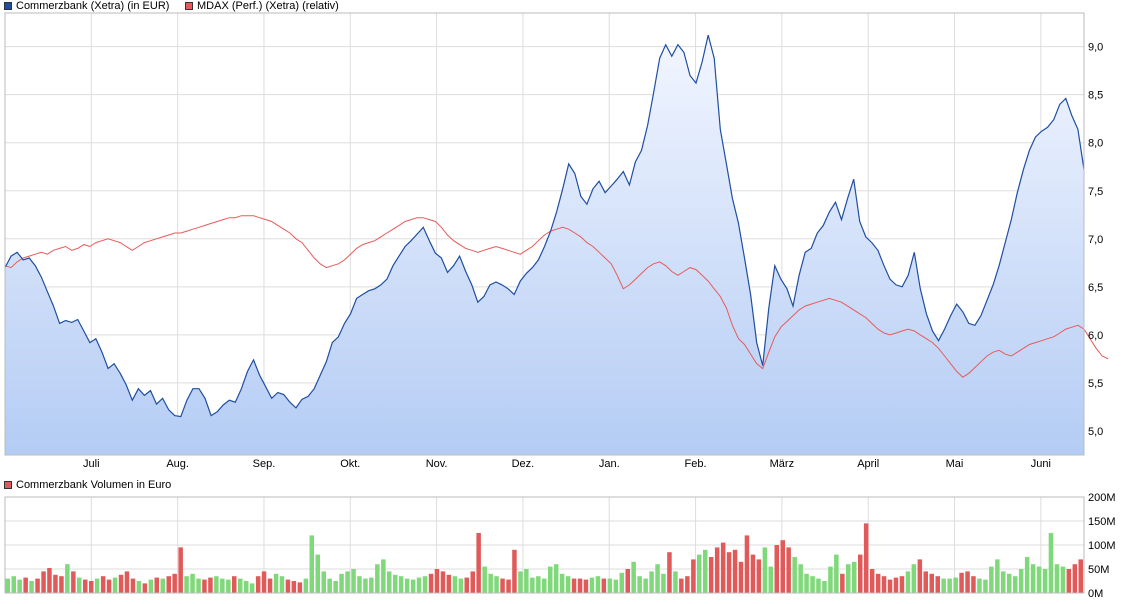  I want to click on price-y-tick-label: 5,5, so click(1095, 384).